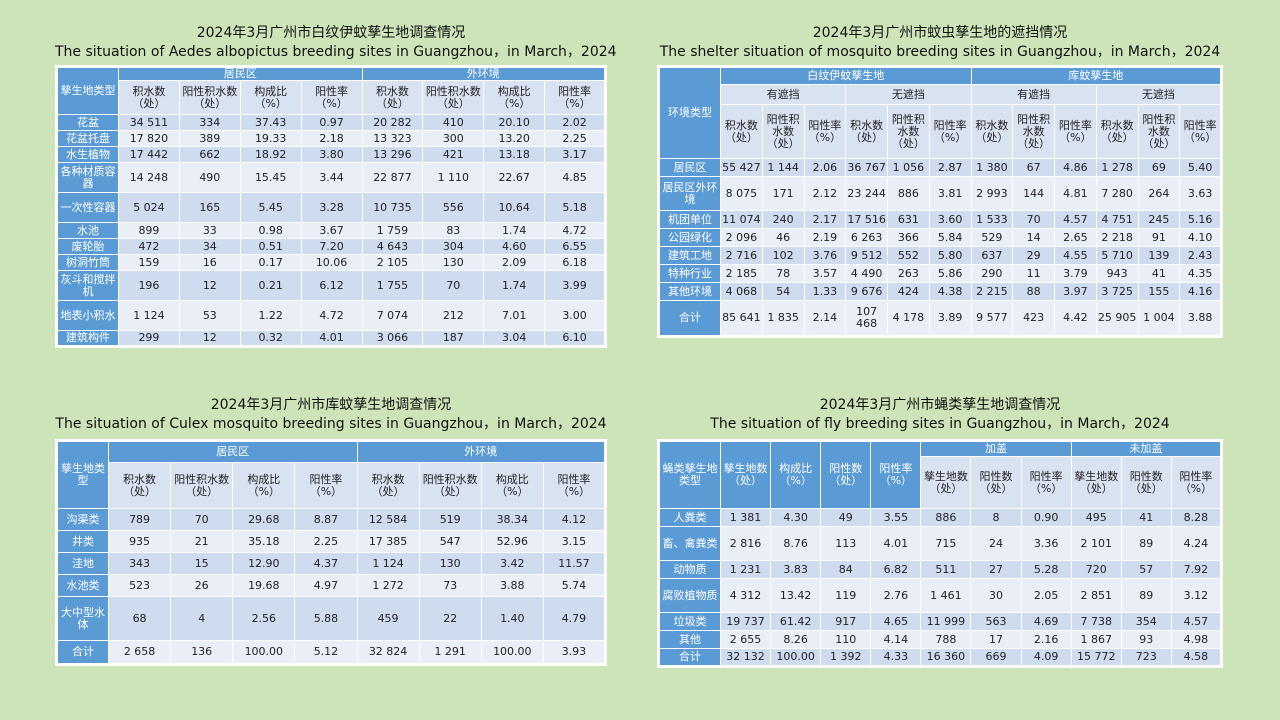 This screenshot has width=1280, height=720. Describe the element at coordinates (575, 230) in the screenshot. I see `aedes-cell: 4.72` at that location.